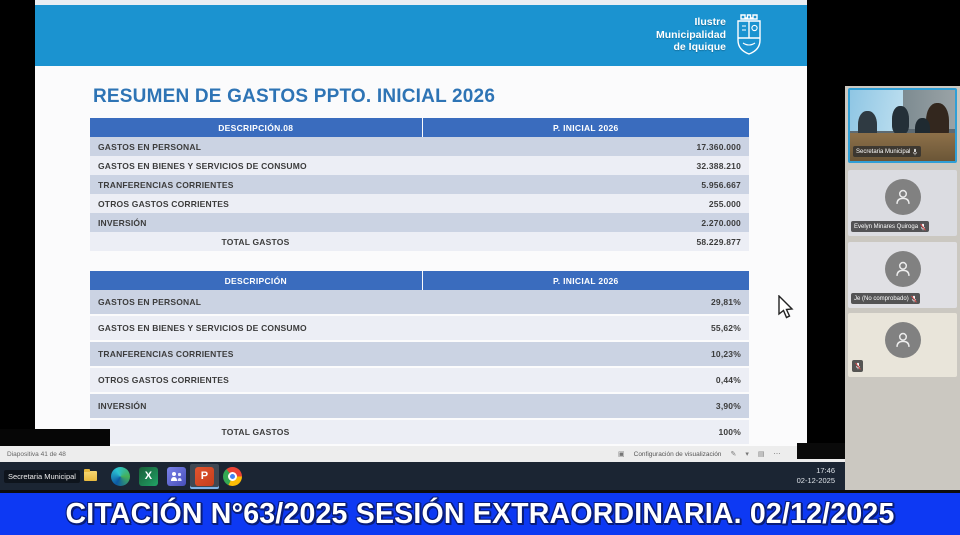  Describe the element at coordinates (585, 354) in the screenshot. I see `row-value: 10,23%` at that location.